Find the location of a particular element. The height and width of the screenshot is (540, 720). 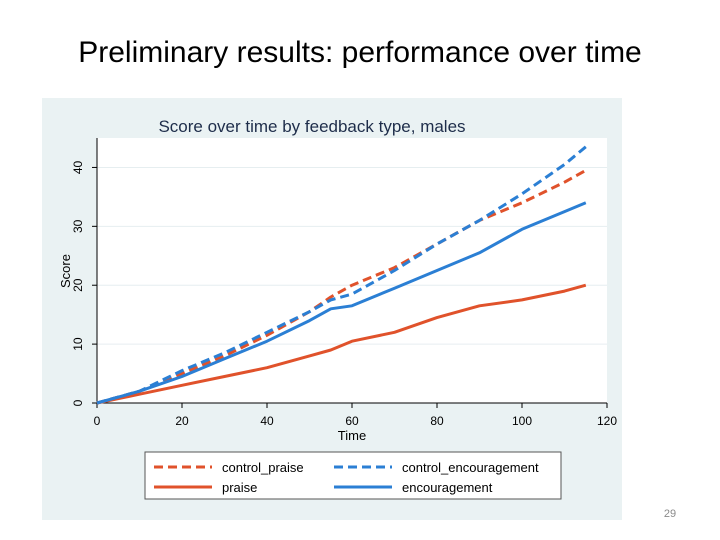

x-tick-label: 60 is located at coordinates (352, 421).